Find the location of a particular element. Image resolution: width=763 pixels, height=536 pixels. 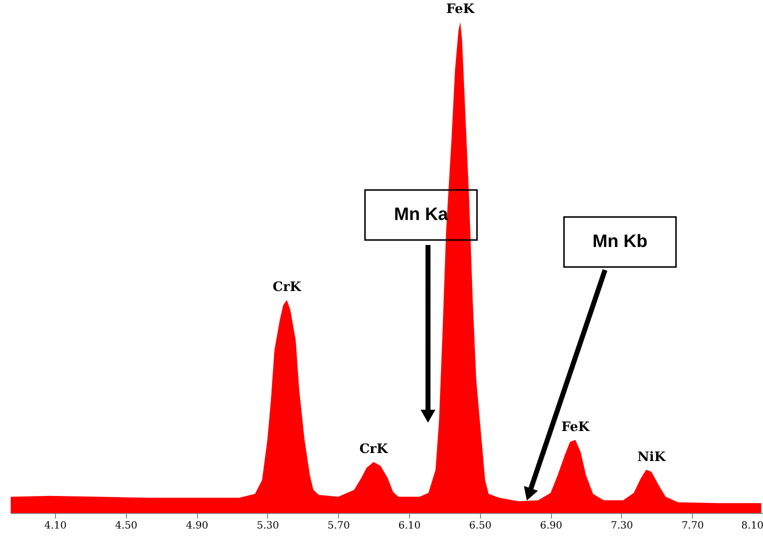

x-tick-label: 4.90 is located at coordinates (197, 526).